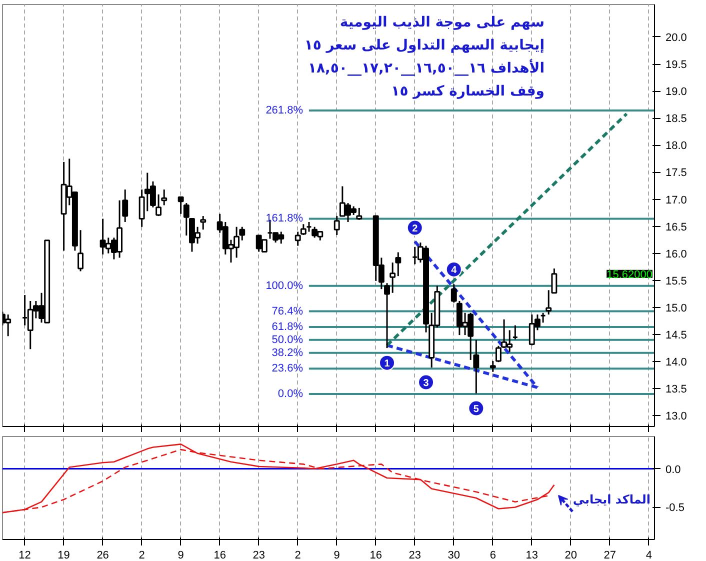  Describe the element at coordinates (676, 38) in the screenshot. I see `y-tick-label: 20.0` at that location.